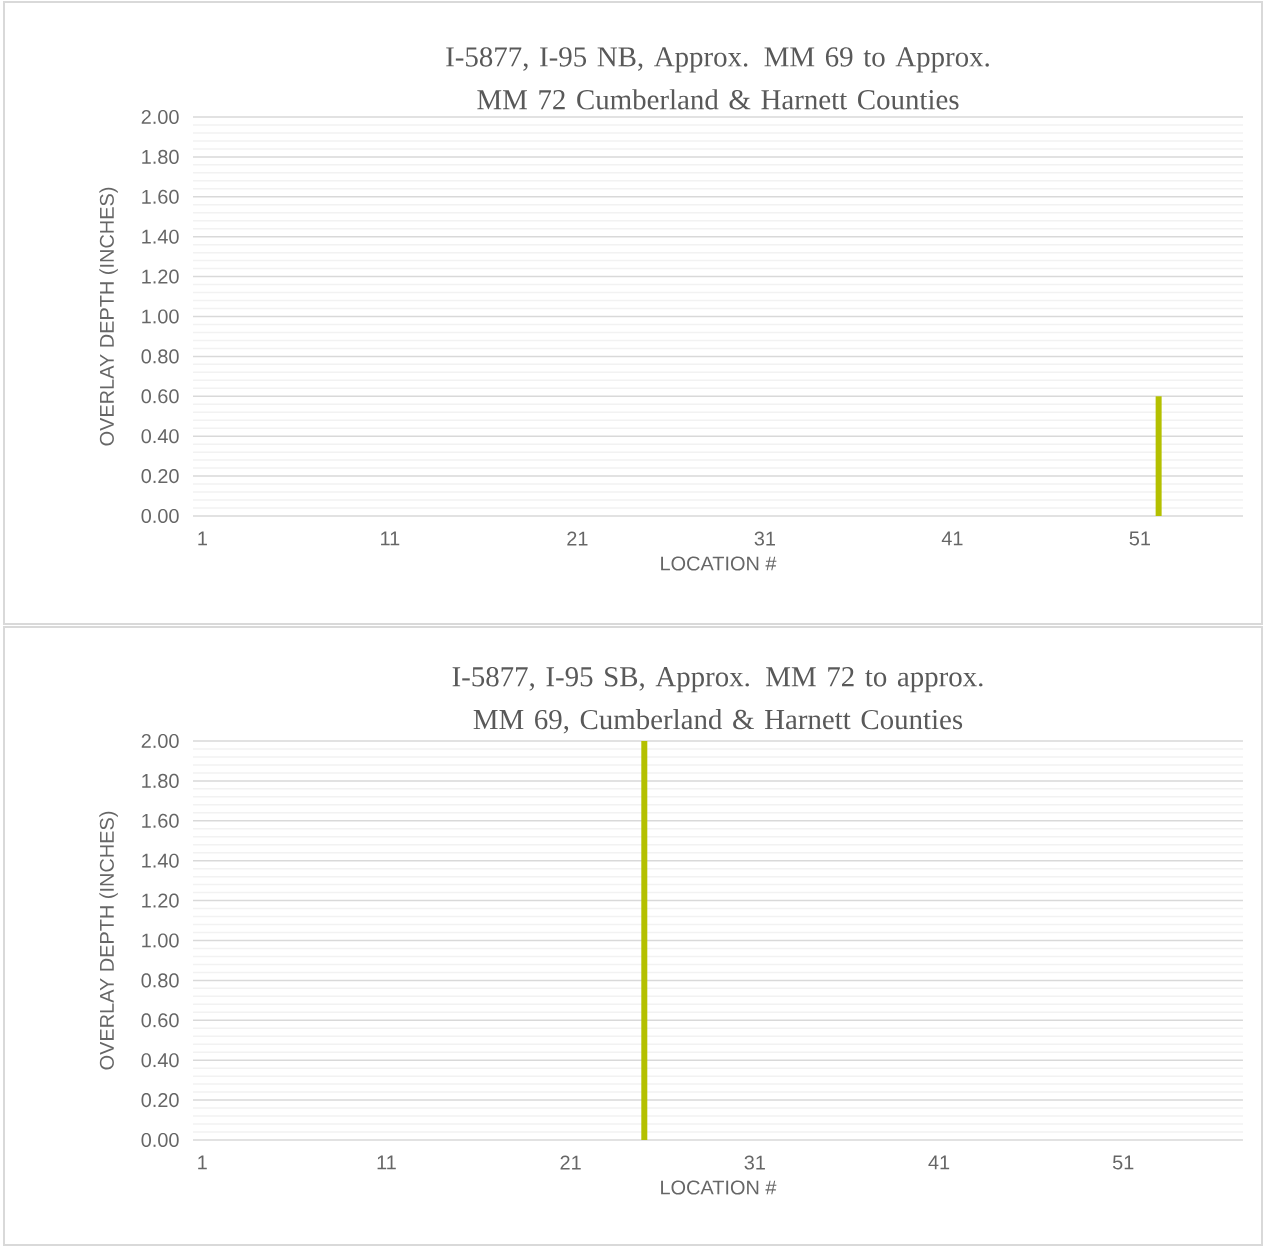 The image size is (1264, 1247). I want to click on chart-title: I-5877, I-95 NB, Approx. MM 69 to Approx. MM 72 Cumberland & Harnett Counties, so click(717, 78).